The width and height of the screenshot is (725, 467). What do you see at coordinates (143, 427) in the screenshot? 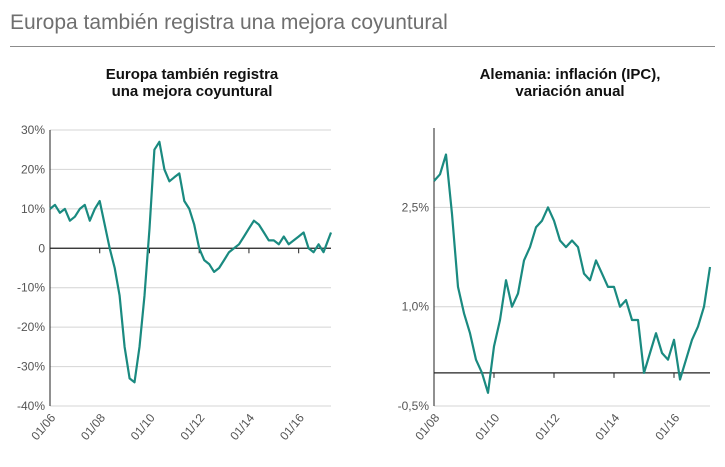
I see `chart-1-x-tick-label: 01/10` at bounding box center [143, 427].